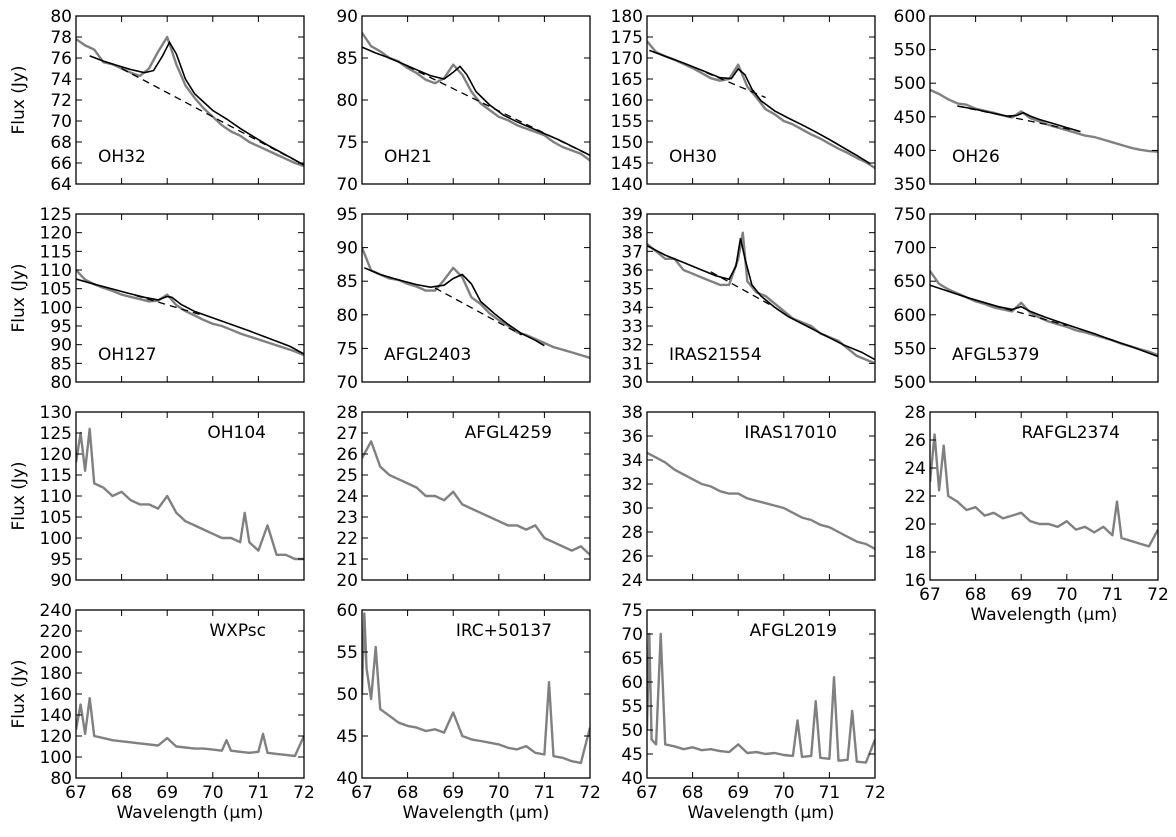 The width and height of the screenshot is (1176, 837). I want to click on object-label: OH127, so click(127, 355).